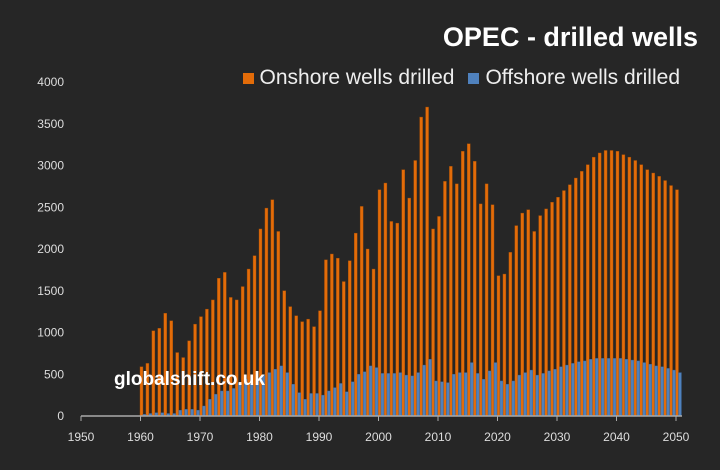  Describe the element at coordinates (341, 400) in the screenshot. I see `offshore-bar-1993` at that location.